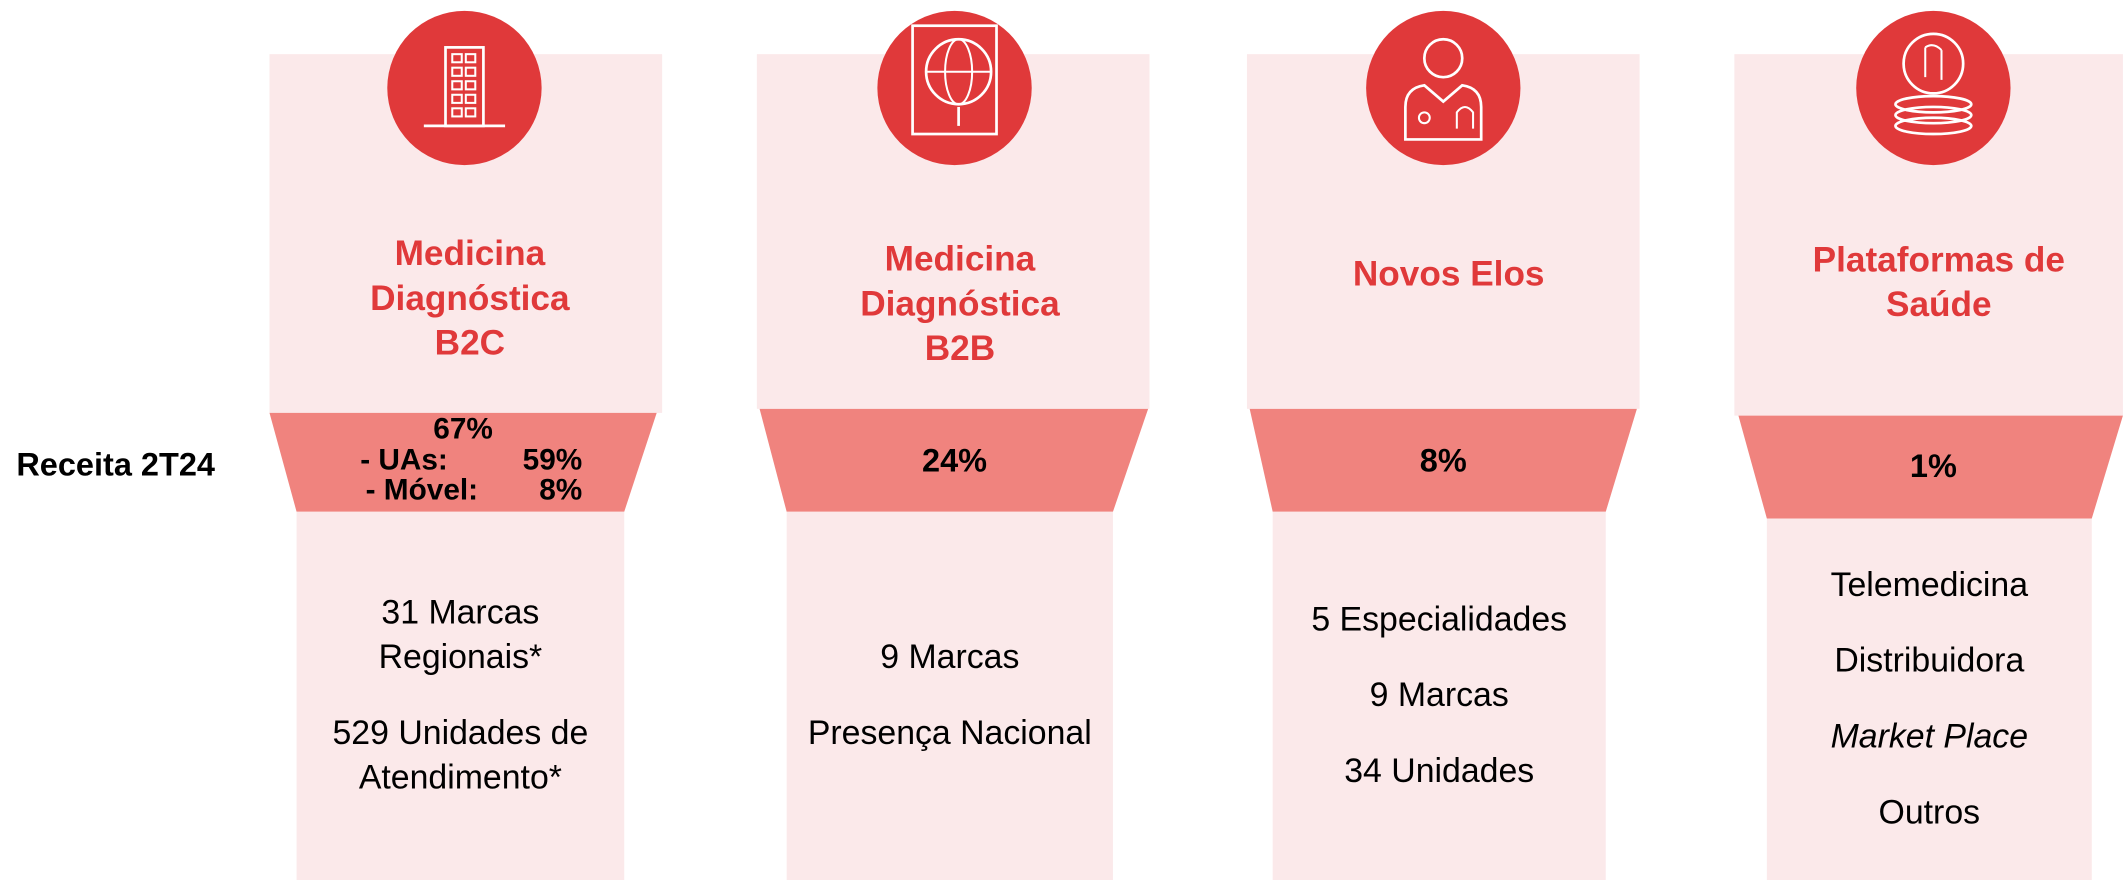 The width and height of the screenshot is (2123, 880). Describe the element at coordinates (1929, 661) in the screenshot. I see `detail-text: Distribuidora` at that location.